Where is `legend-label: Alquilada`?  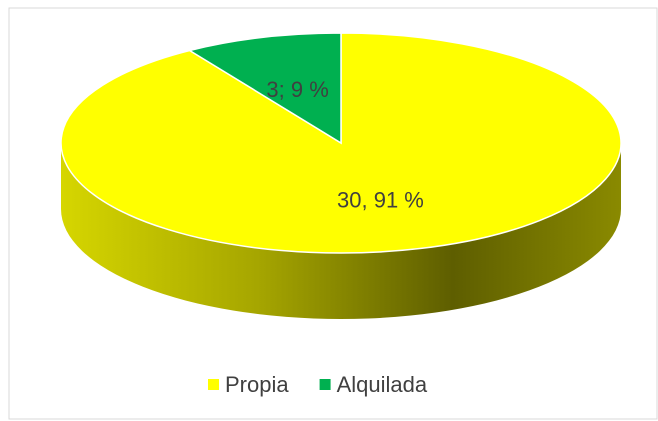 legend-label: Alquilada is located at coordinates (382, 384).